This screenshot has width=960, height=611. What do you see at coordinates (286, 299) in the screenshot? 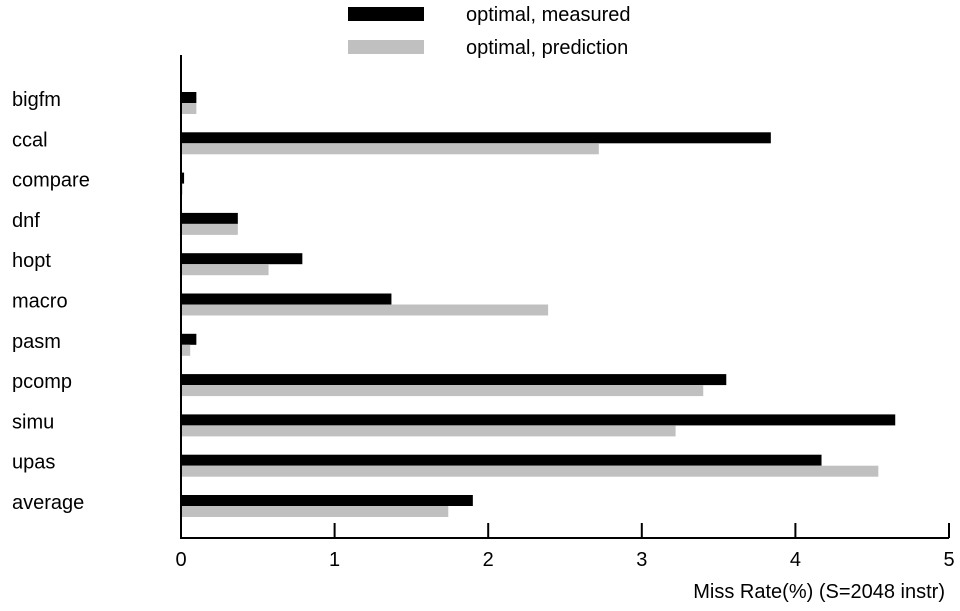
I see `bar-measured-macro` at bounding box center [286, 299].